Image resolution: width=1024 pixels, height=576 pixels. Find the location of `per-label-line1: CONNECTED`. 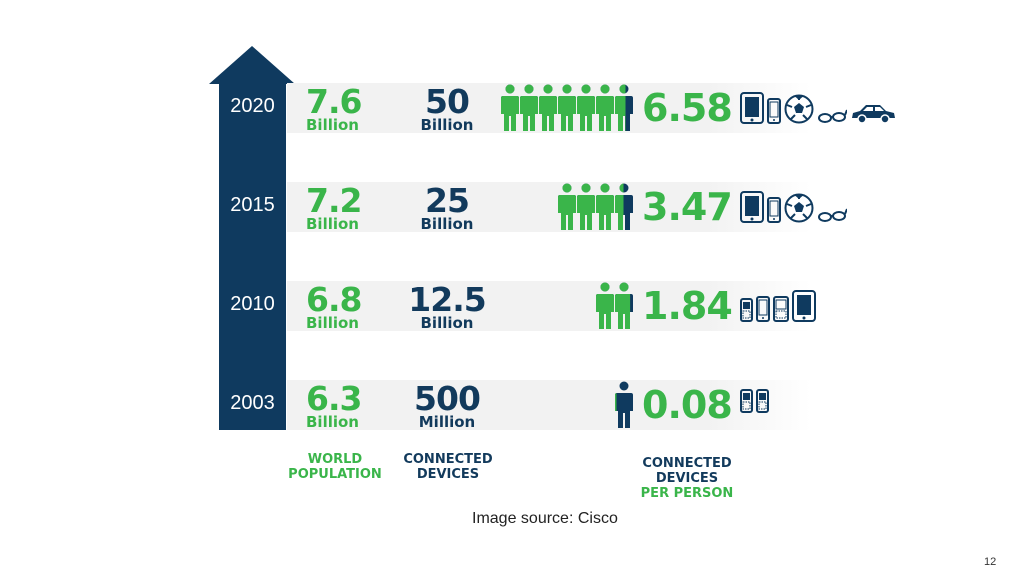

per-label-line1: CONNECTED is located at coordinates (687, 463).